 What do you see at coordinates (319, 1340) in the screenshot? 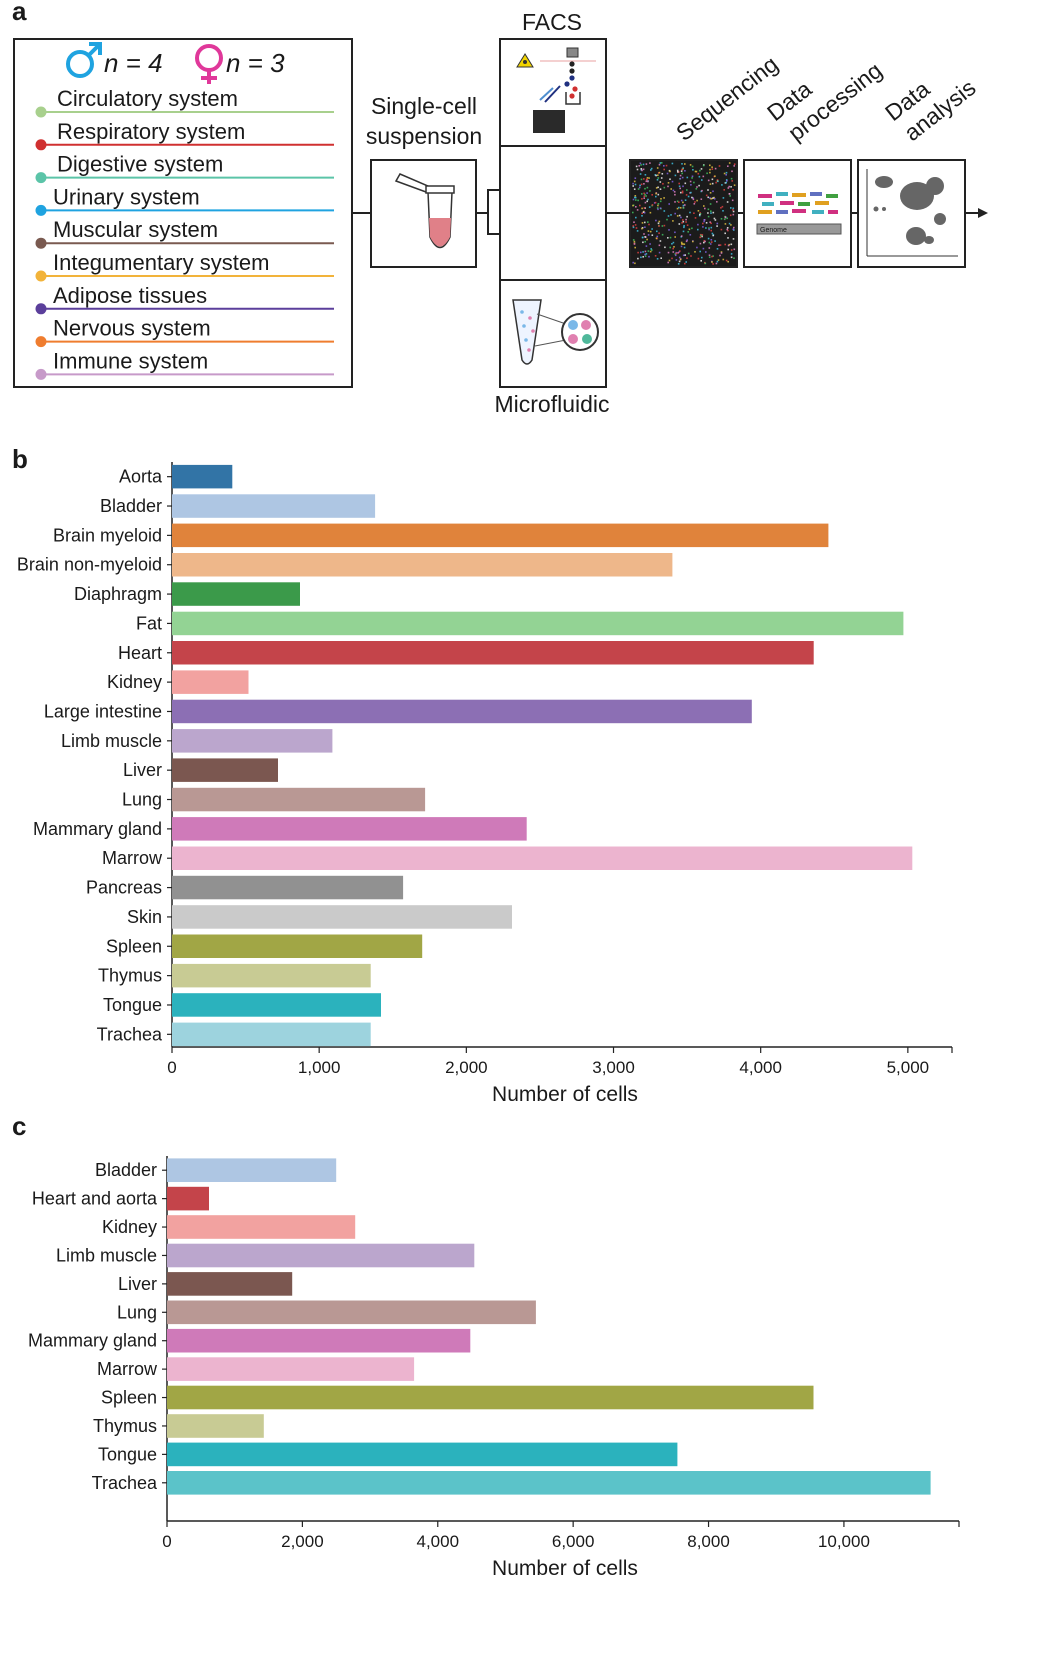
I see `bar-mammary-gland` at bounding box center [319, 1340].